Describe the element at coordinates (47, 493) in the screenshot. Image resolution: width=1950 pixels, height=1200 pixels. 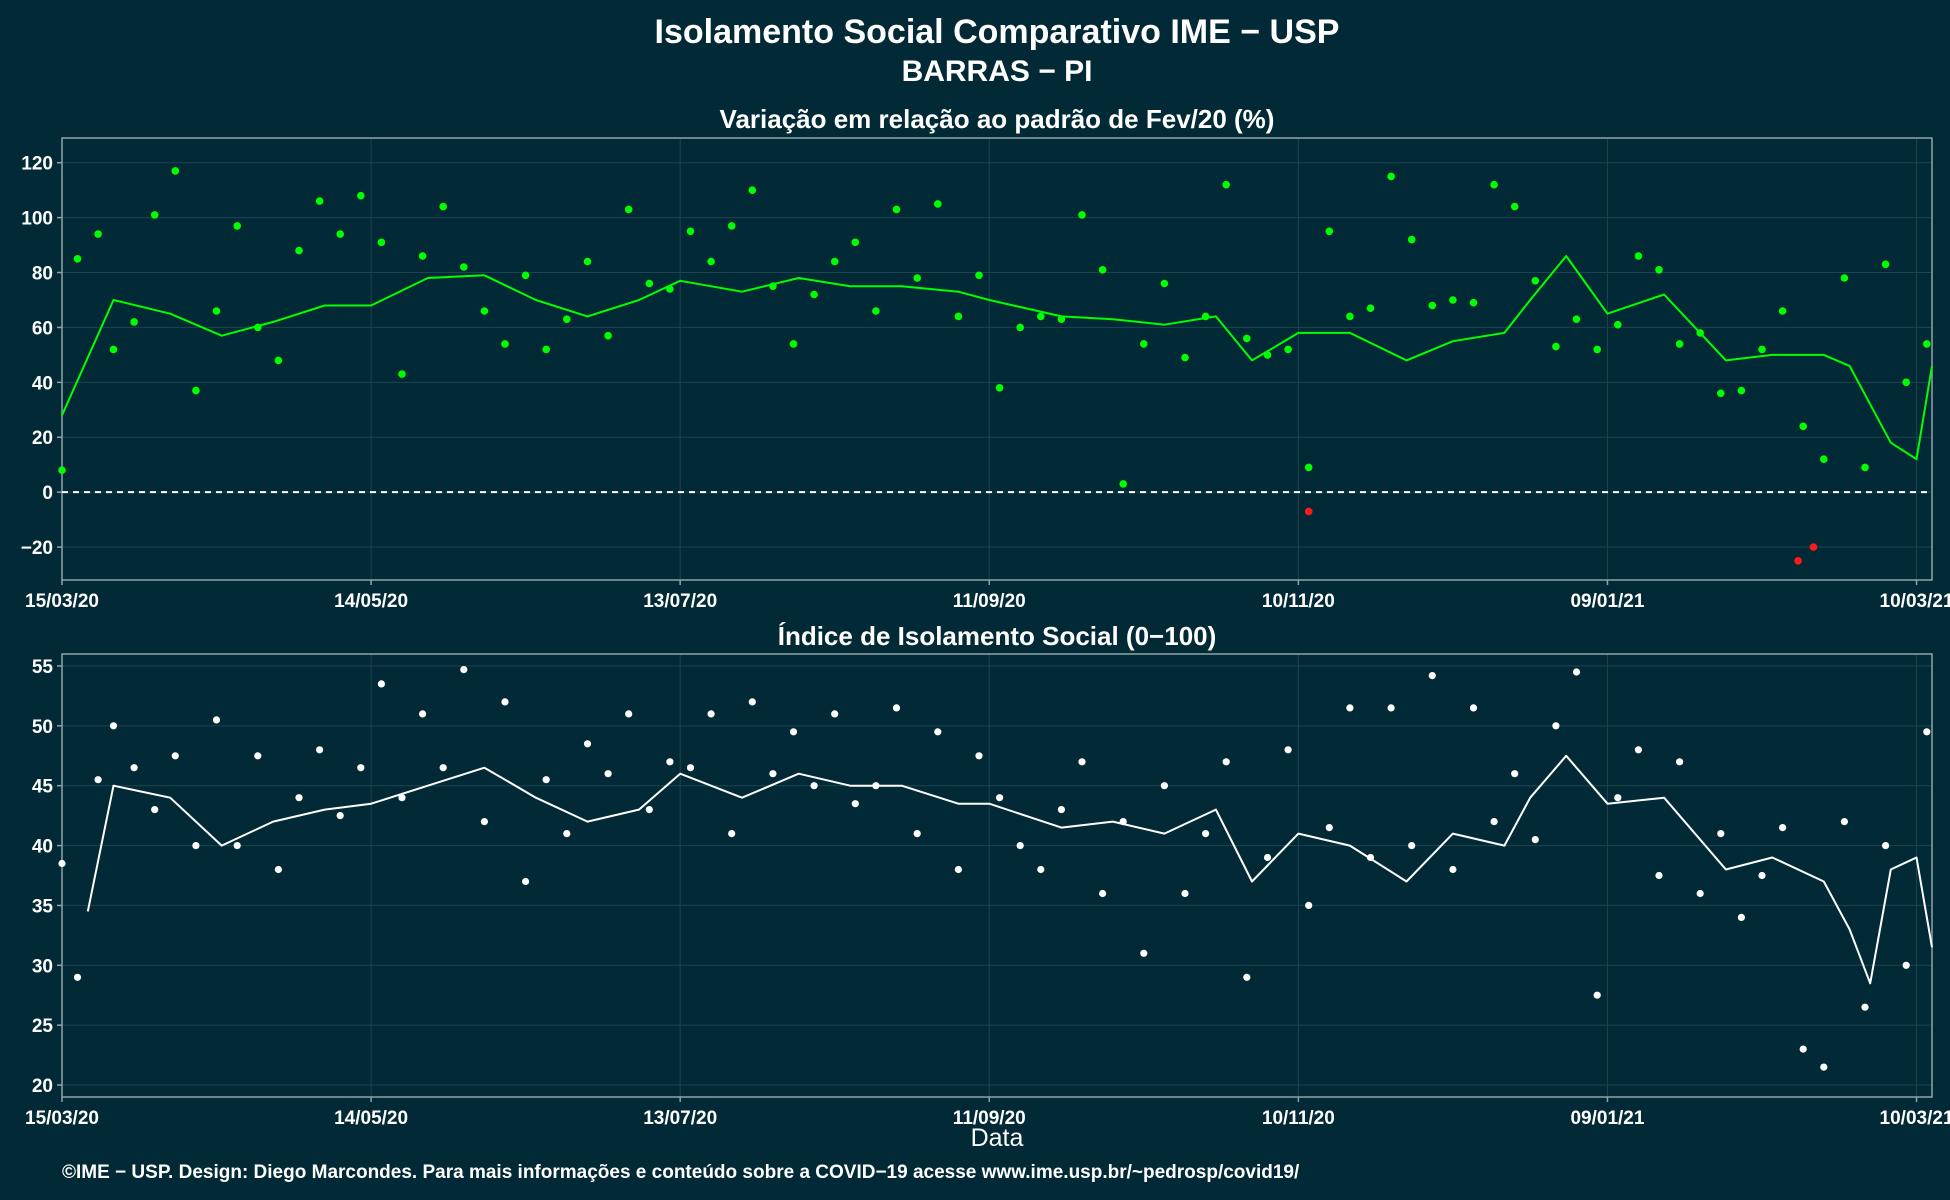
I see `variation-y-tick-label: 0` at that location.